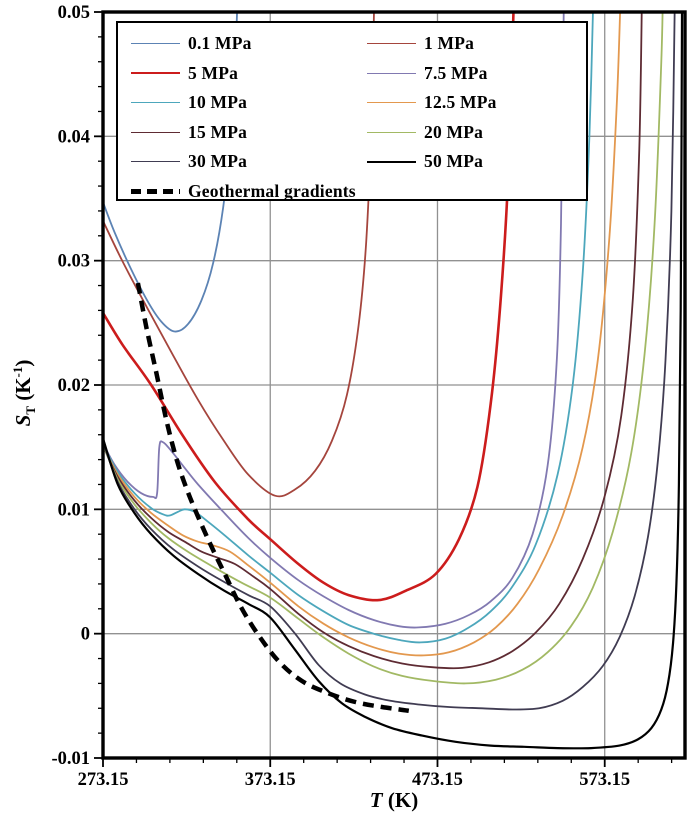 This screenshot has height=825, width=693. I want to click on legend-item: 0.1 MPa, so click(249, 43).